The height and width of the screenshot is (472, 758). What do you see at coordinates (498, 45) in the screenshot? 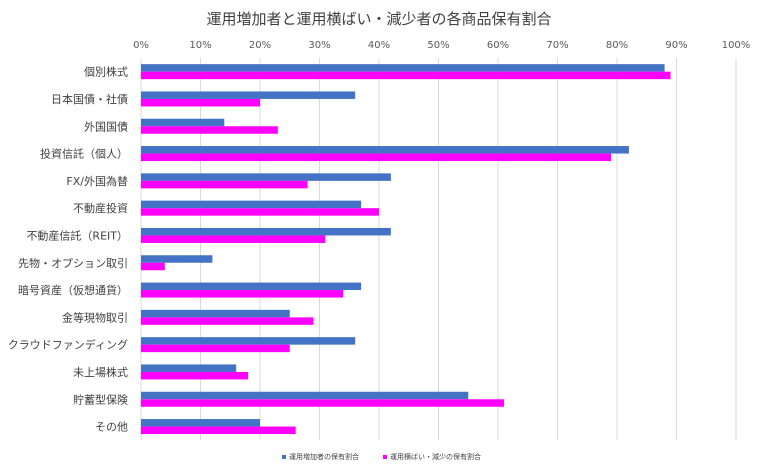
I see `x-tick-label: 60%` at bounding box center [498, 45].